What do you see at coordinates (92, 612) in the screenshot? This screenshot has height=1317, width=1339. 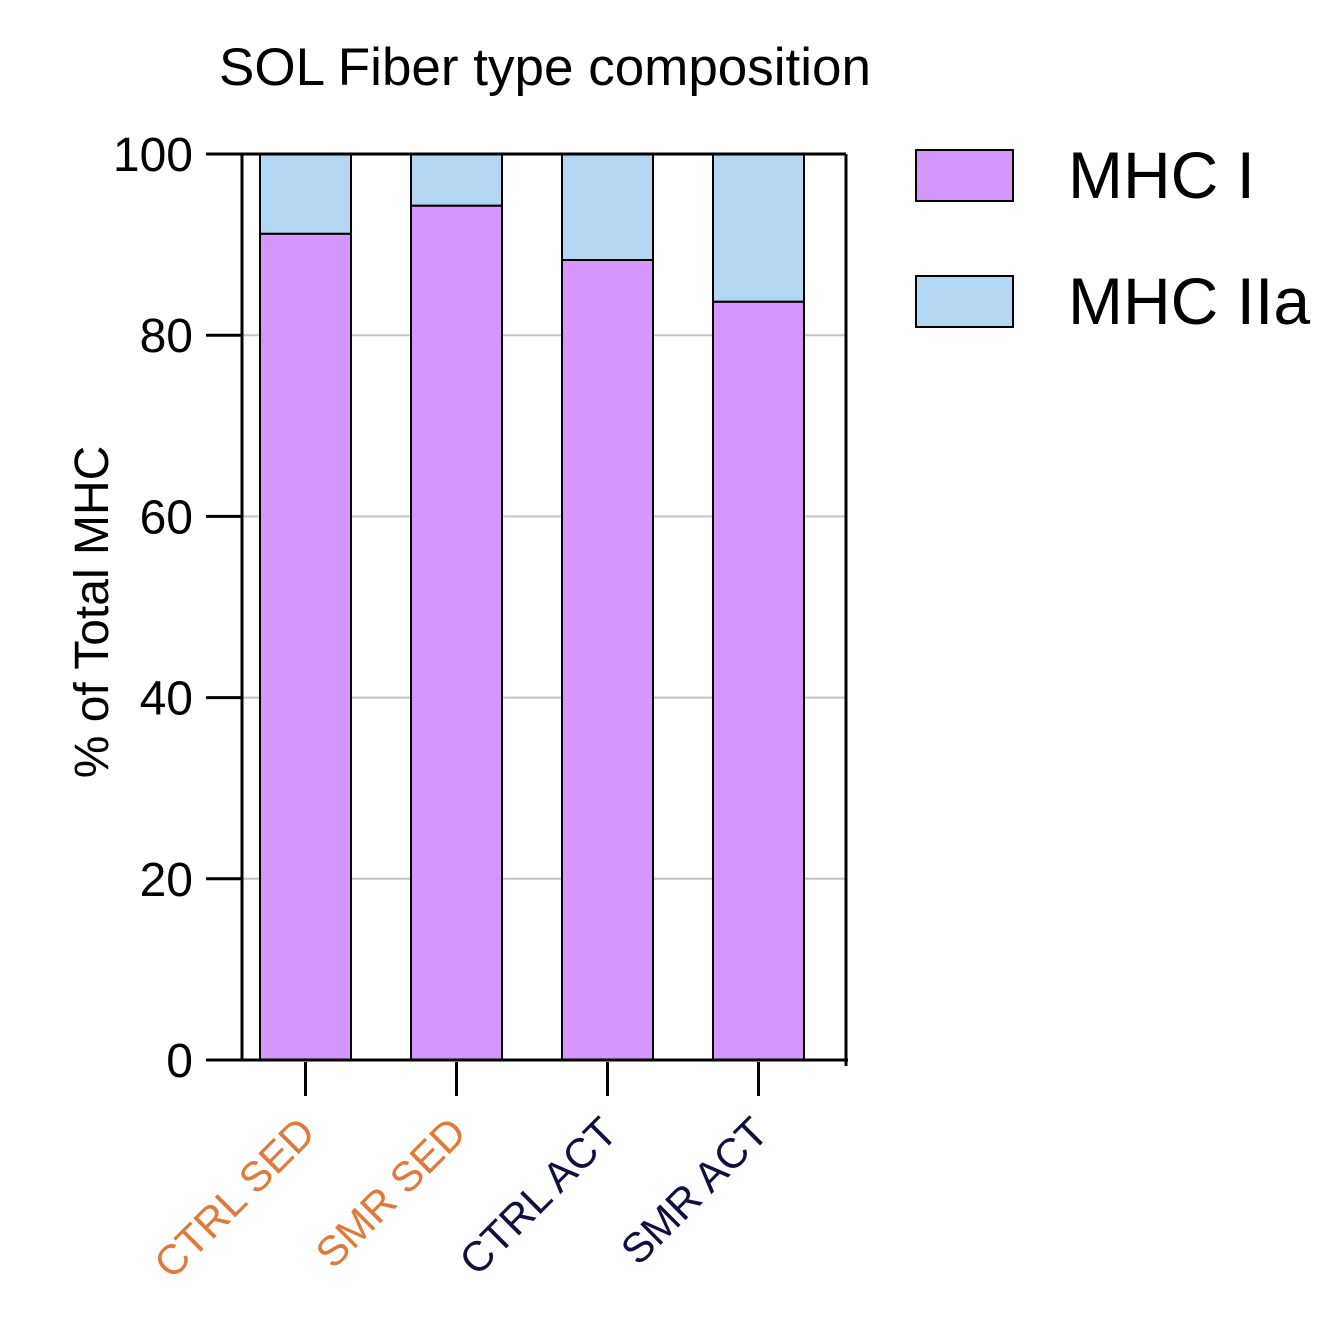 I see `y-axis-label: % of Total MHC` at bounding box center [92, 612].